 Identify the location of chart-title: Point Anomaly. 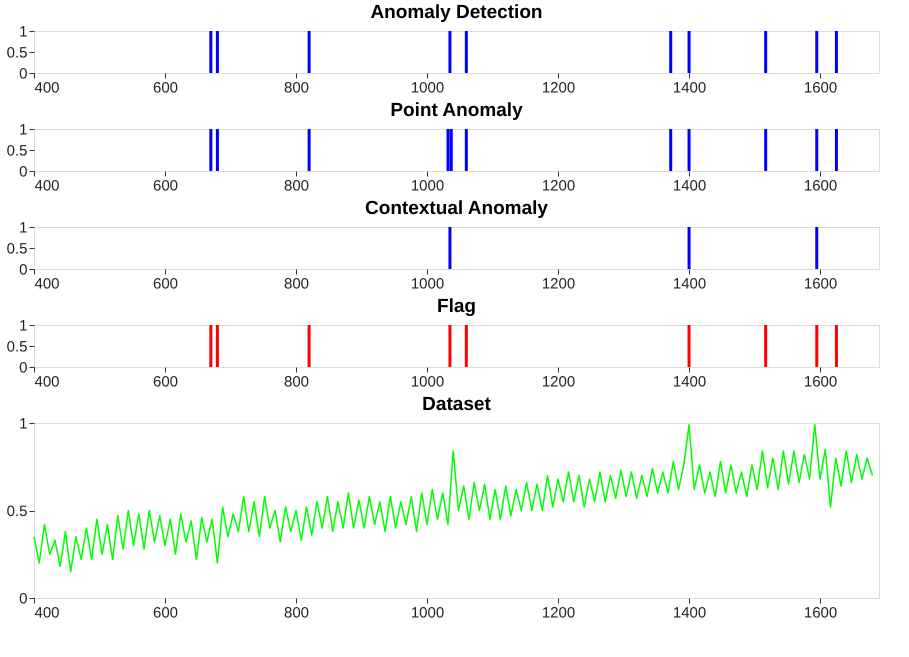
(457, 110).